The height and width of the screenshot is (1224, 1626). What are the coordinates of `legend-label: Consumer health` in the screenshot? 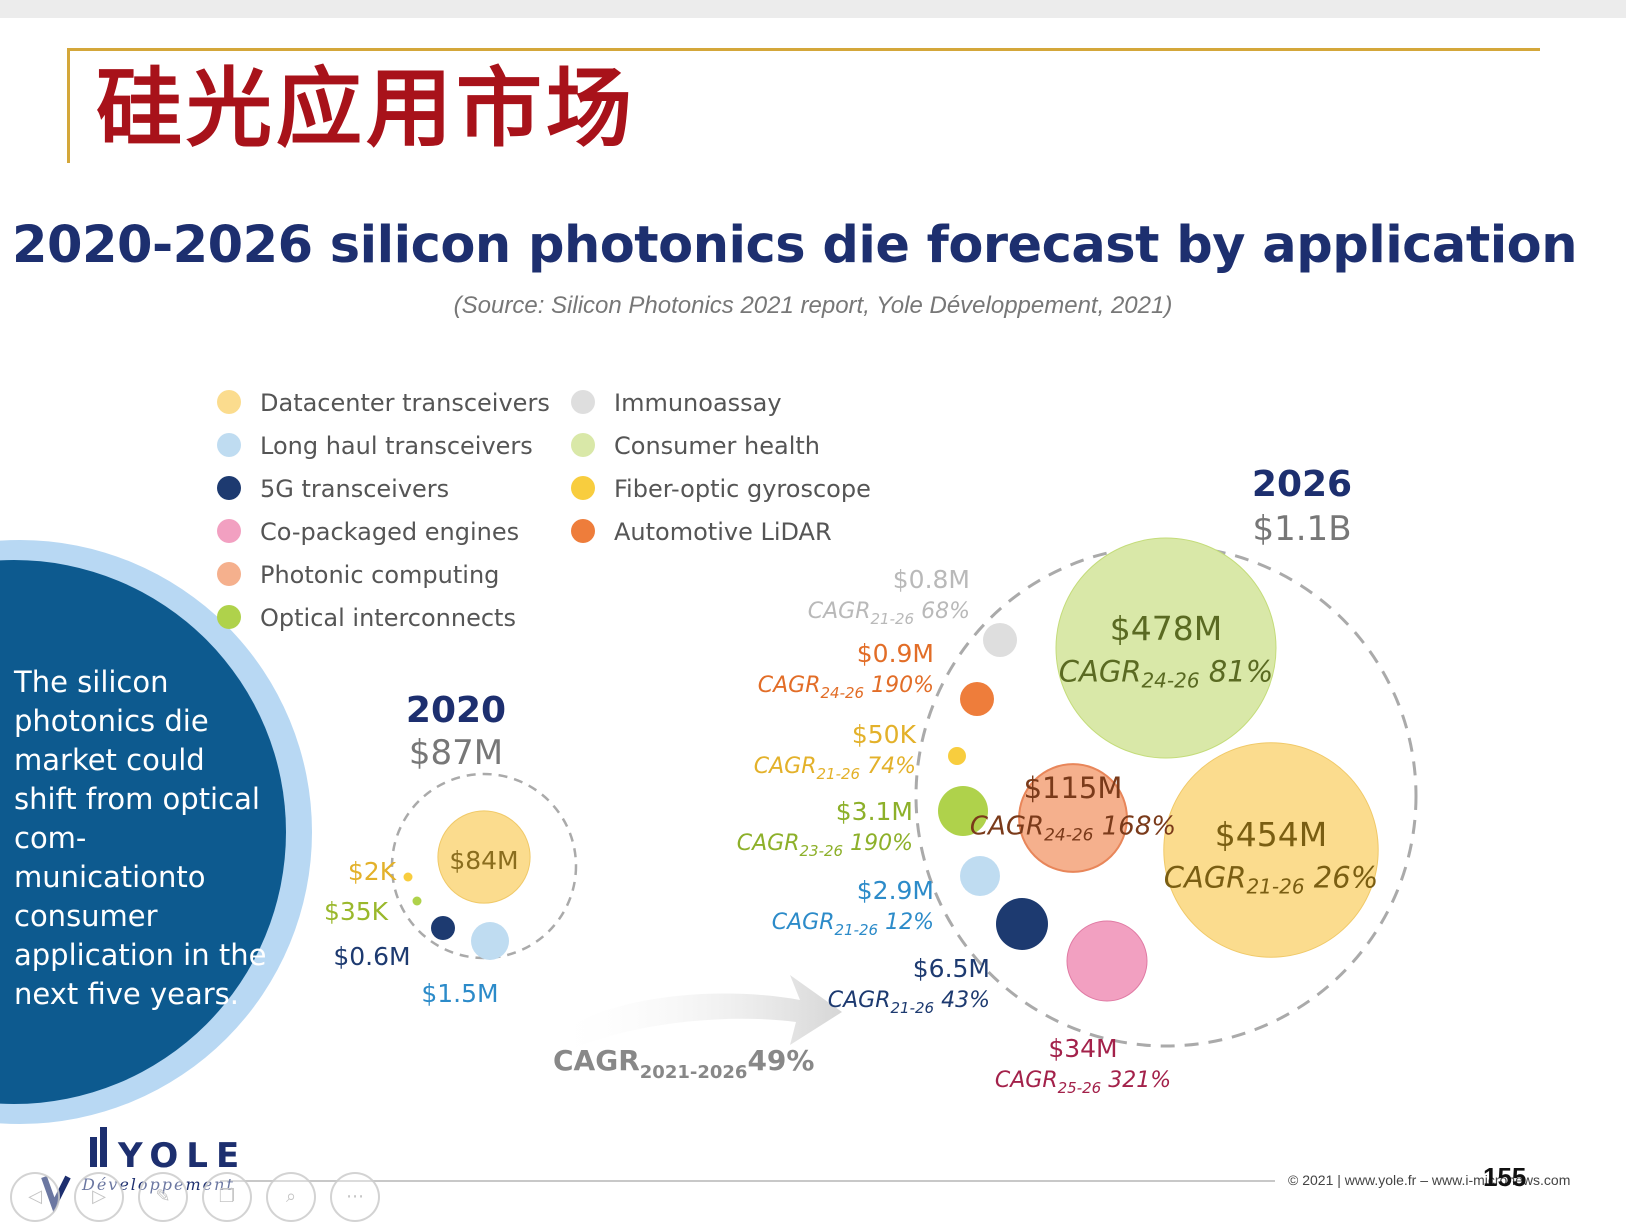 It's located at (717, 446).